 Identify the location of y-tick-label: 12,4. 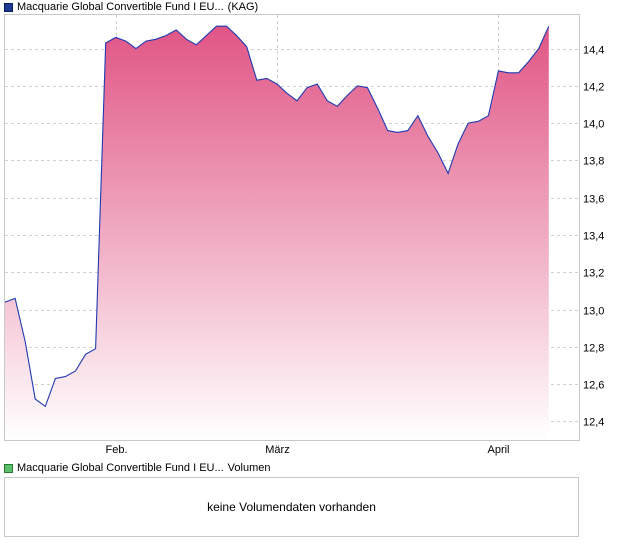
(593, 423).